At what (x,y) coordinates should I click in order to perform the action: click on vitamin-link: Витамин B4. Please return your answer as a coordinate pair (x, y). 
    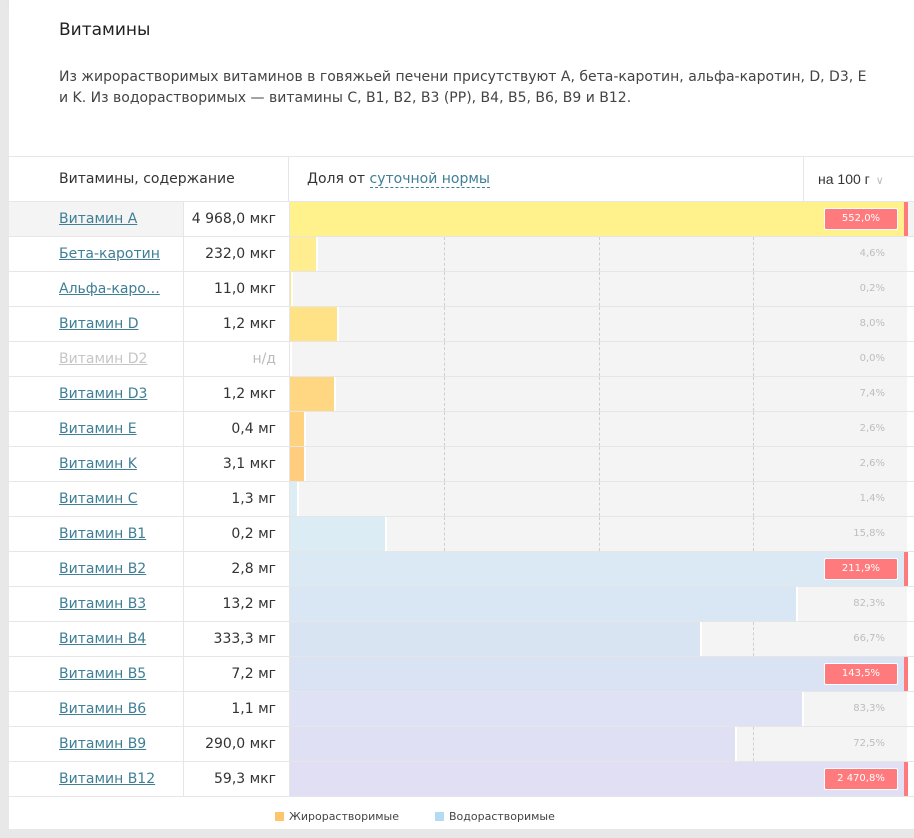
    Looking at the image, I should click on (103, 639).